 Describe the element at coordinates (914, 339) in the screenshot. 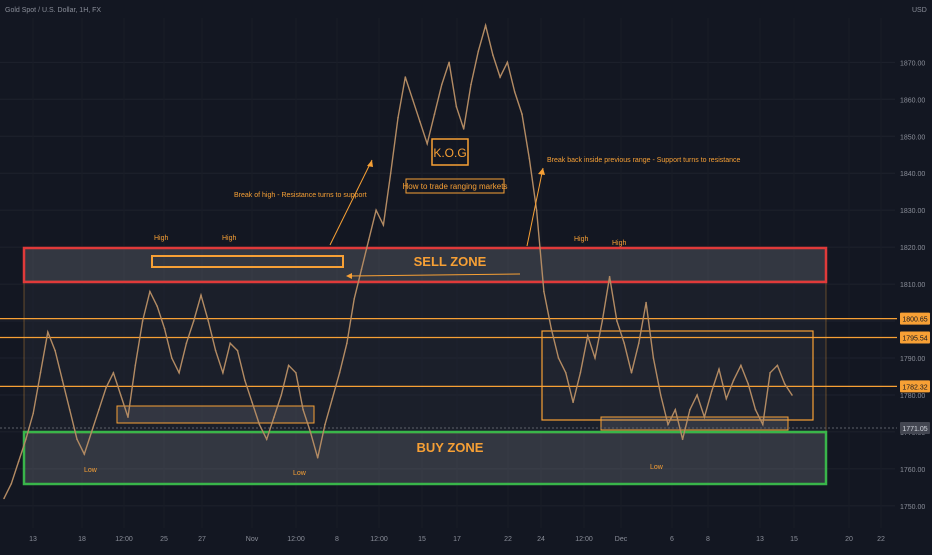

I see `price-level-tag-label: 1795.54` at that location.